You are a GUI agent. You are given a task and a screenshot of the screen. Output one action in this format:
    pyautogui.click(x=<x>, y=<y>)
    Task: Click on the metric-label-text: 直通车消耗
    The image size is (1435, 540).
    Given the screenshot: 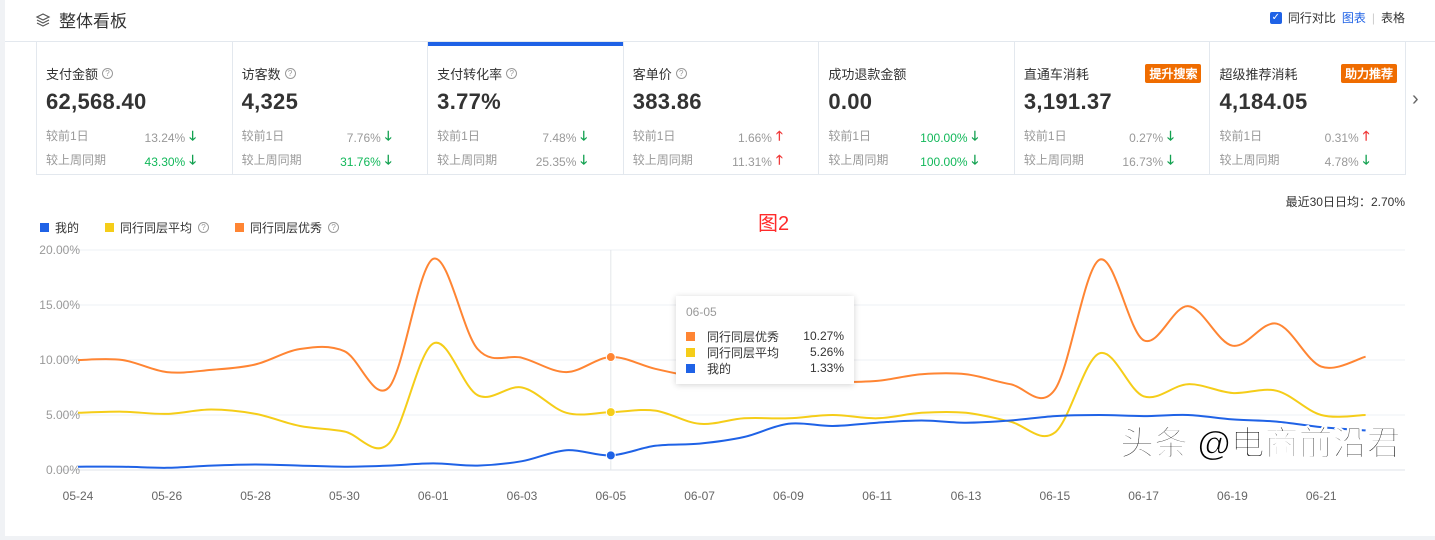 What is the action you would take?
    pyautogui.click(x=1056, y=74)
    